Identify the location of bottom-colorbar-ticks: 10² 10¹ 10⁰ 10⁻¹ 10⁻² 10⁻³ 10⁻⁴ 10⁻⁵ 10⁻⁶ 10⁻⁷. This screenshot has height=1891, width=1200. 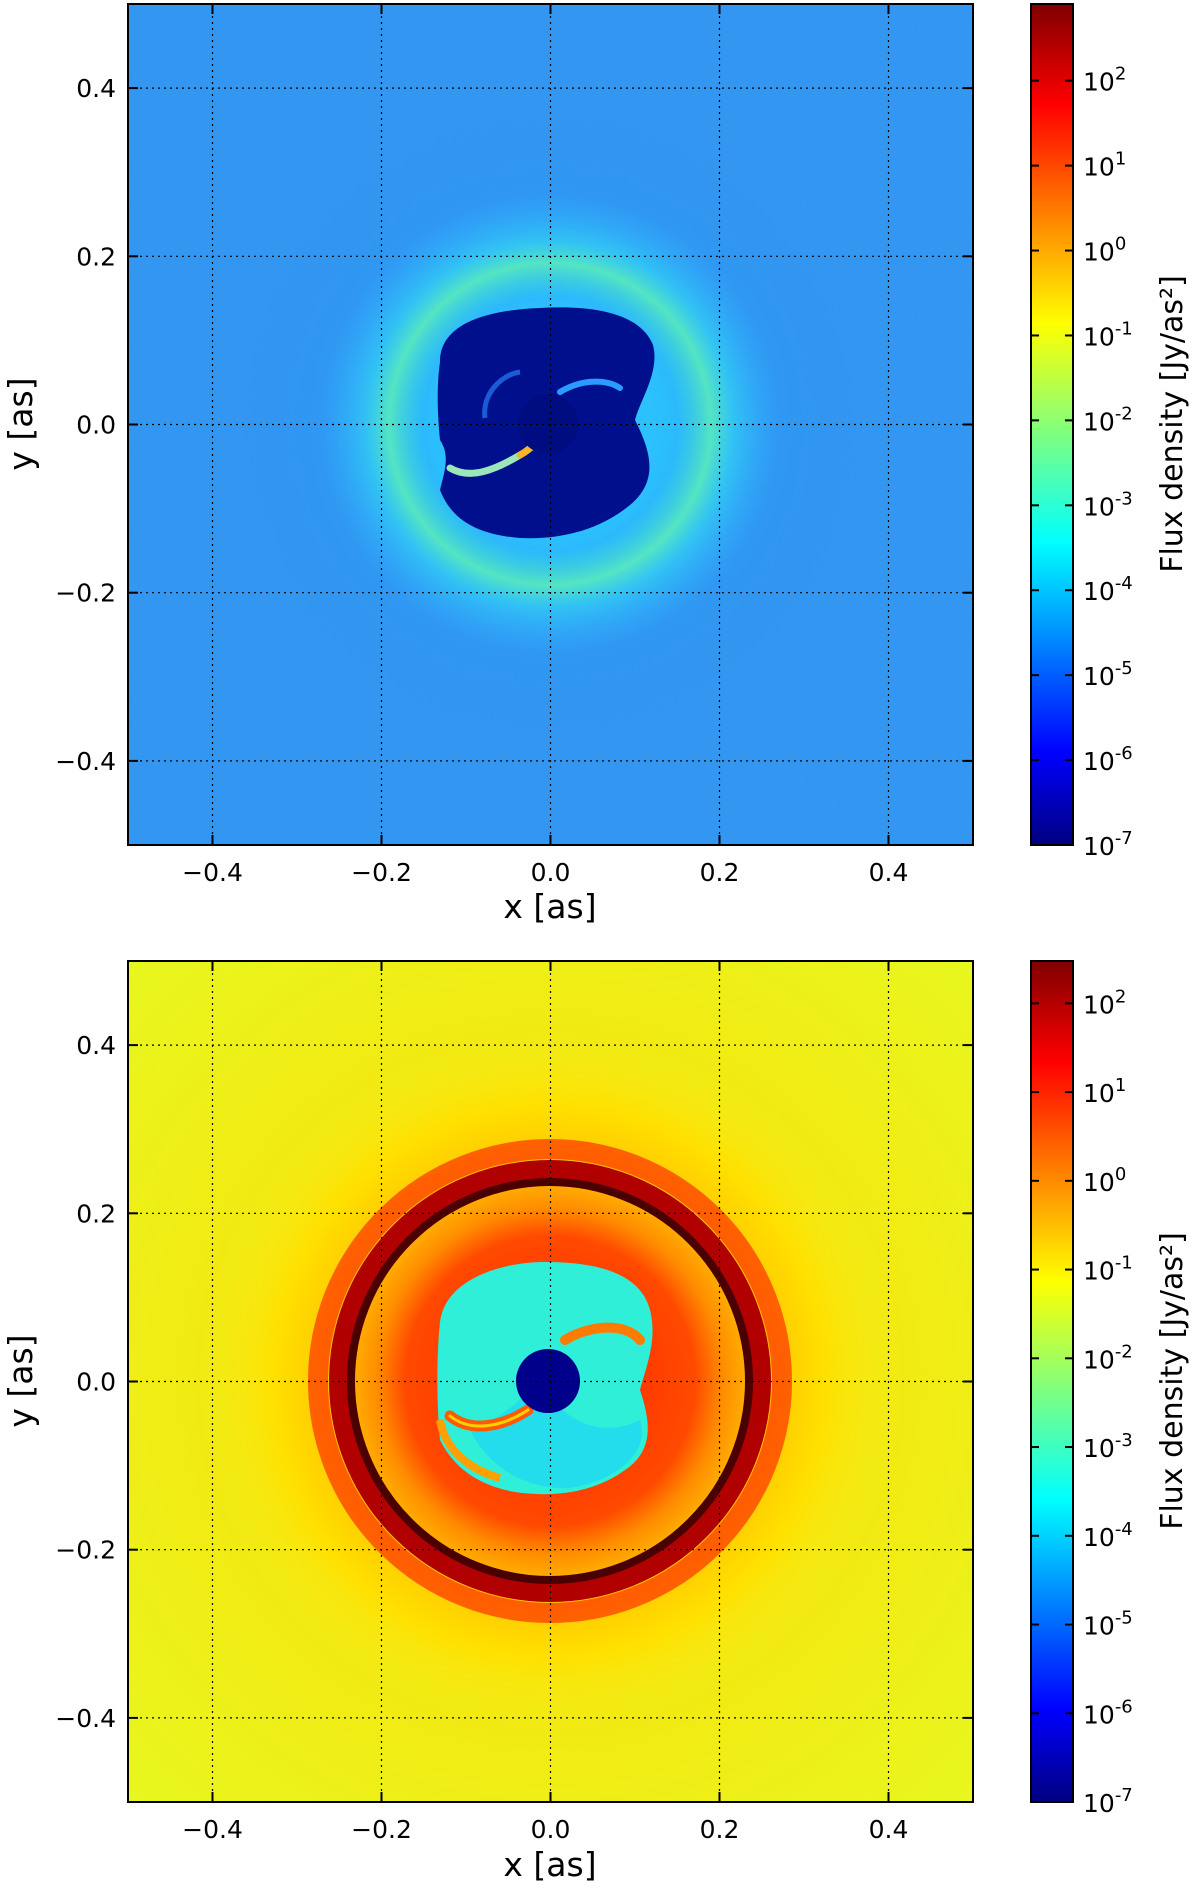
(1082, 1402).